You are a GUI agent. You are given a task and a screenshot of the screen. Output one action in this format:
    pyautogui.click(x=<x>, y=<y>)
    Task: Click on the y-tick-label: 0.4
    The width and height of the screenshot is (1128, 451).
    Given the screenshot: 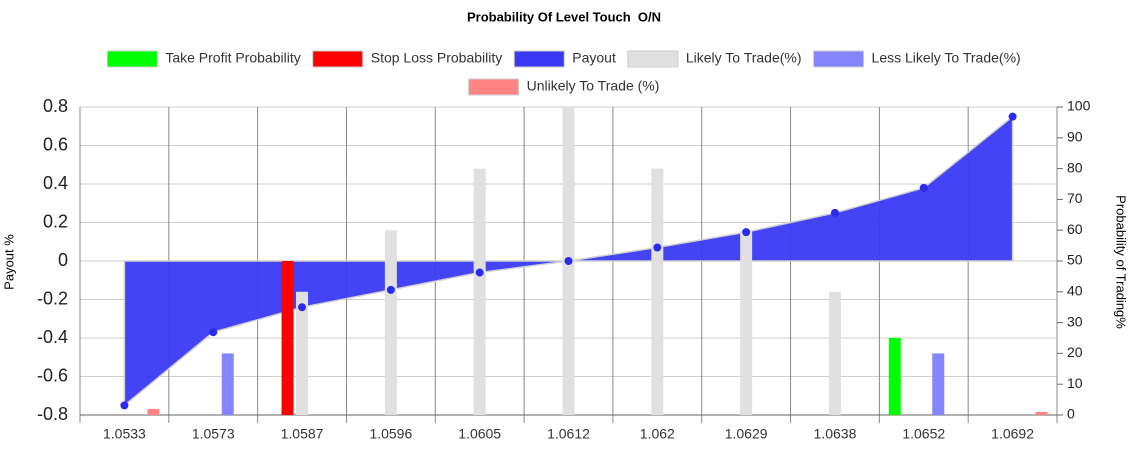 What is the action you would take?
    pyautogui.click(x=55, y=183)
    